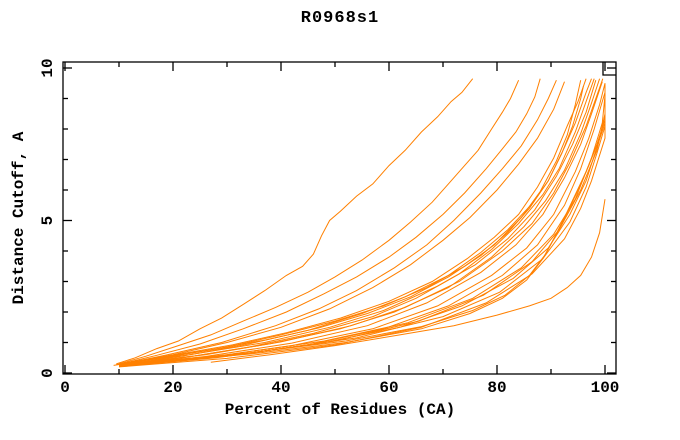 This screenshot has width=680, height=440. What do you see at coordinates (609, 69) in the screenshot?
I see `legend-box` at bounding box center [609, 69].